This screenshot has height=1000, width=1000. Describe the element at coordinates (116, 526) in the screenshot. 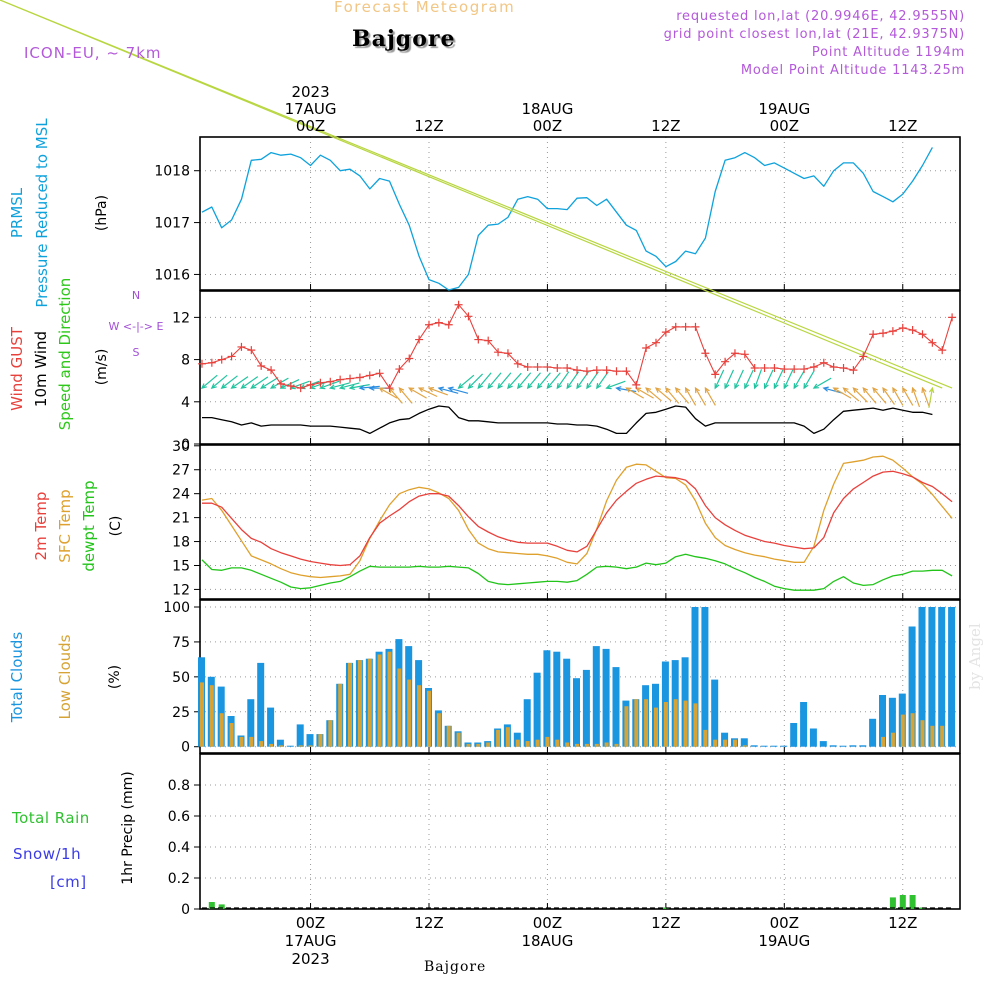

I see `temp-unit-label: (C)` at that location.